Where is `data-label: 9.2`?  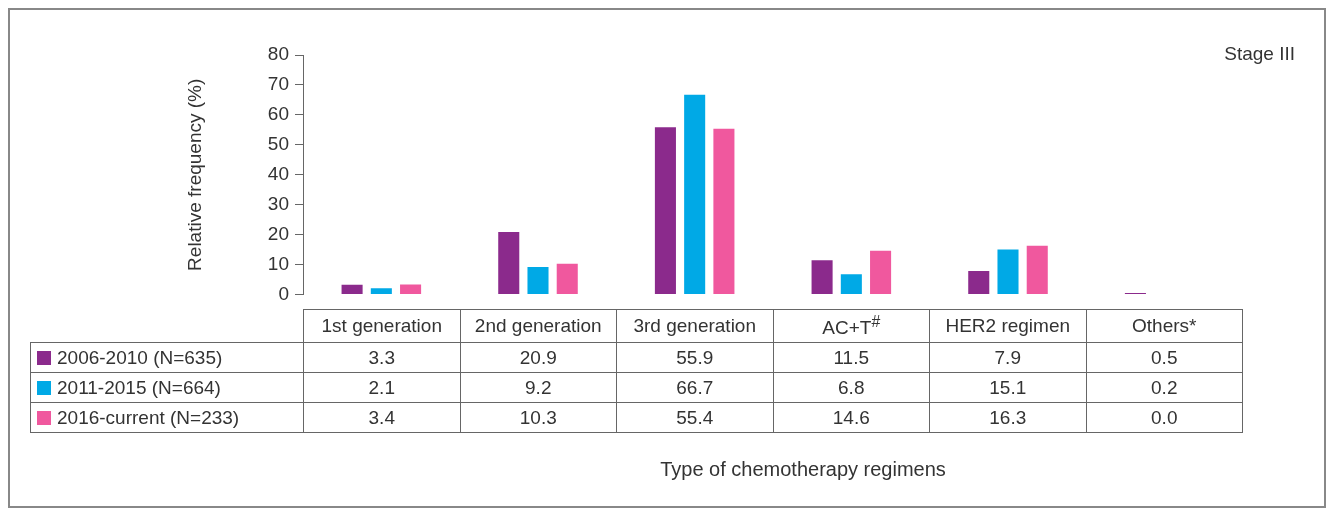
data-label: 9.2 is located at coordinates (538, 387).